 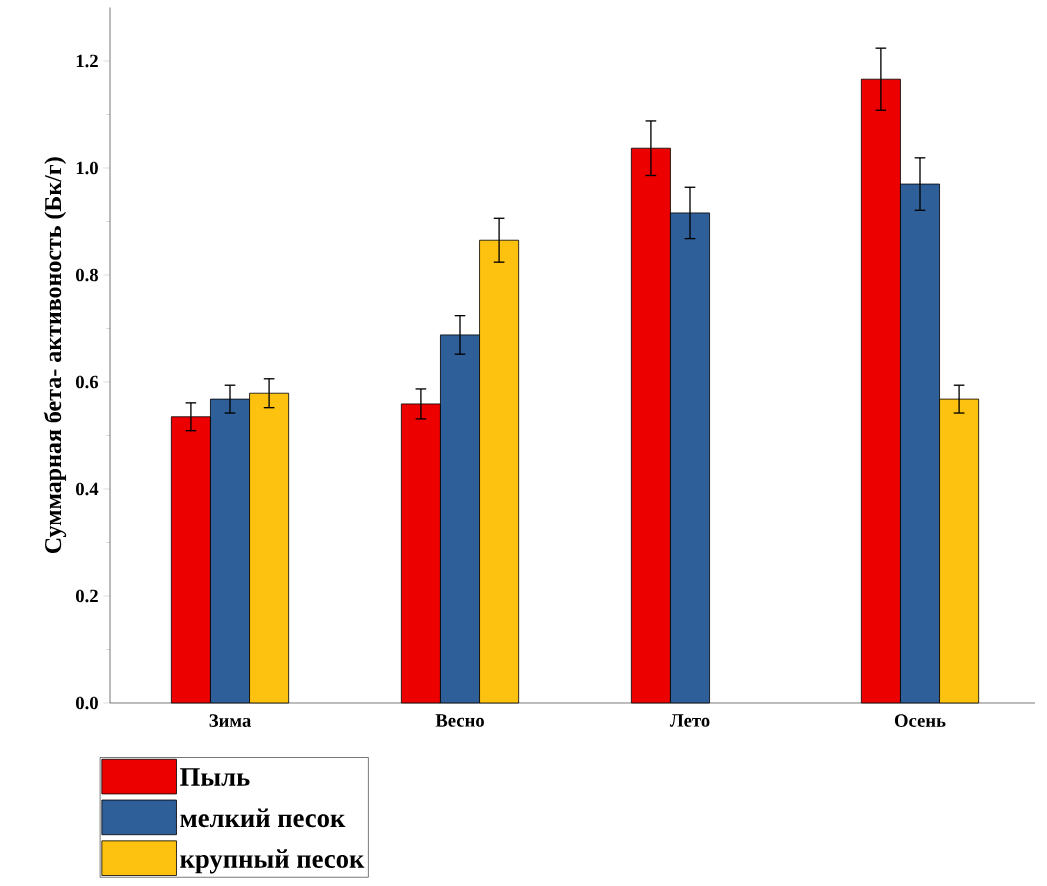 I want to click on x-tick-label: Осень, so click(x=920, y=720).